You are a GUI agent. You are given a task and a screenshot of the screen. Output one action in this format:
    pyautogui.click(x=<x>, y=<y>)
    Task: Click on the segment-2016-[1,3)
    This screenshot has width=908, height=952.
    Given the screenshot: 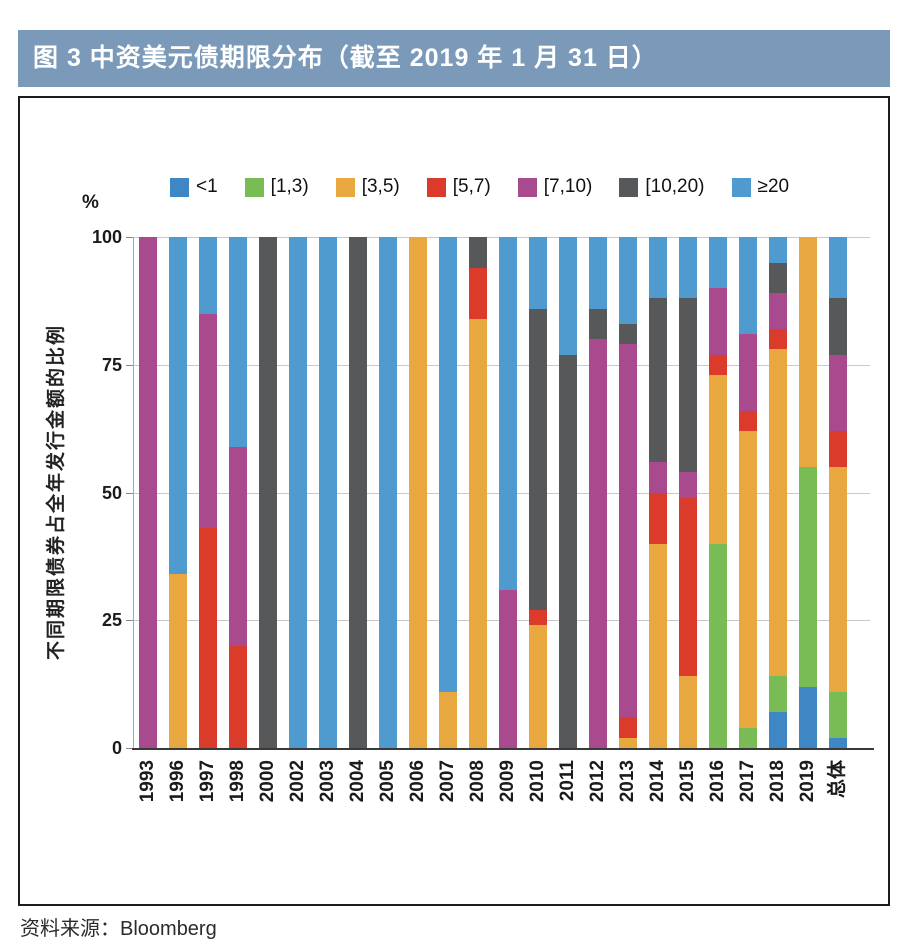 What is the action you would take?
    pyautogui.click(x=718, y=645)
    